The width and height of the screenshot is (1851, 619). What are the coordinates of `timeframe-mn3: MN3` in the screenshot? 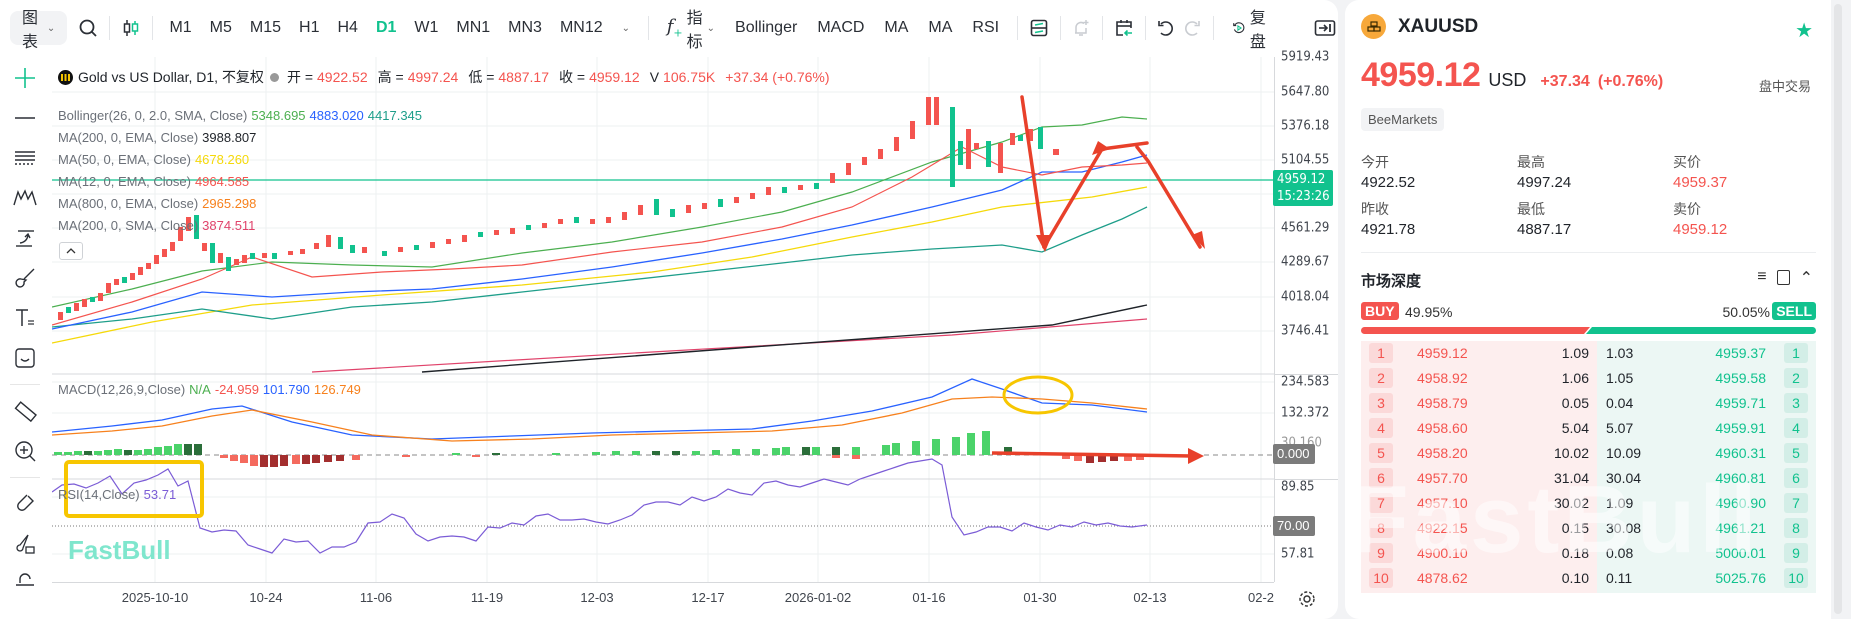 It's located at (525, 27).